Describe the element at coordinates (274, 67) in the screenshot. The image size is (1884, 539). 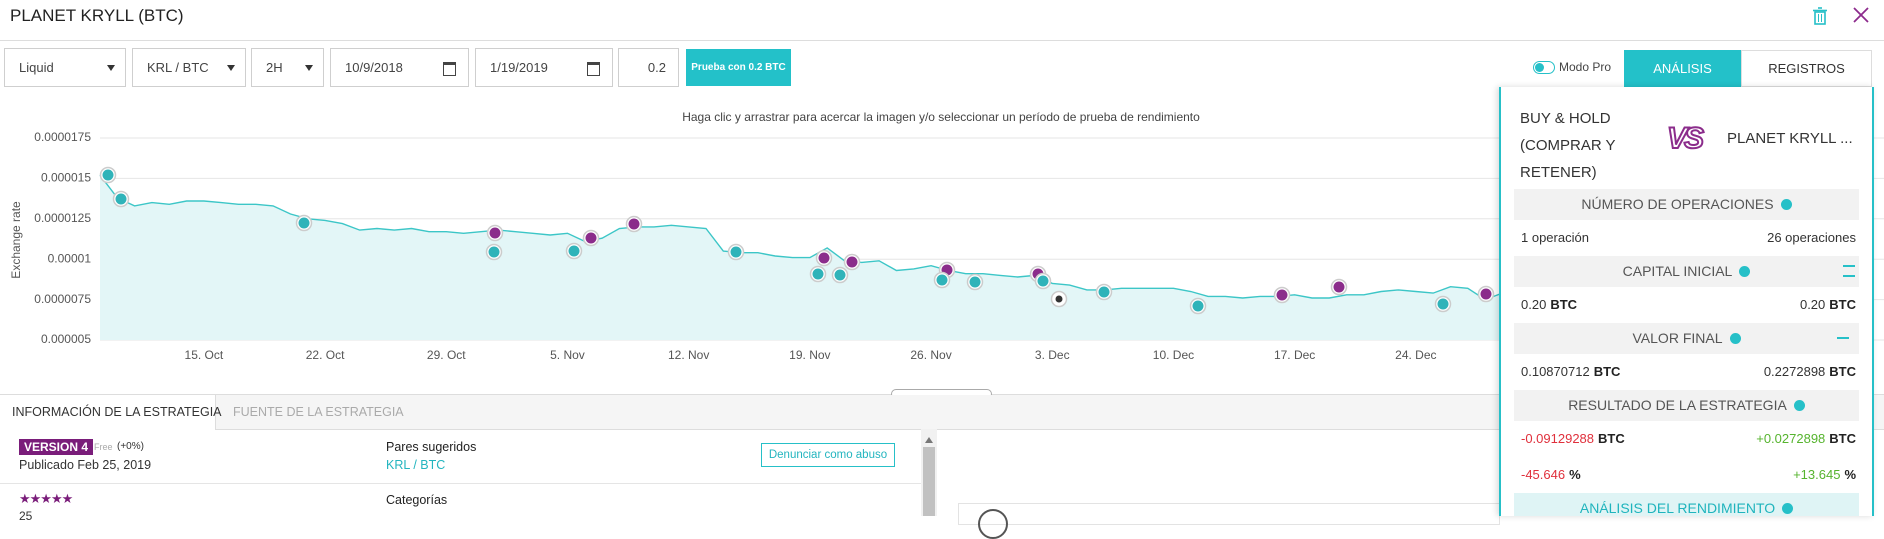
I see `interval-value: 2H` at that location.